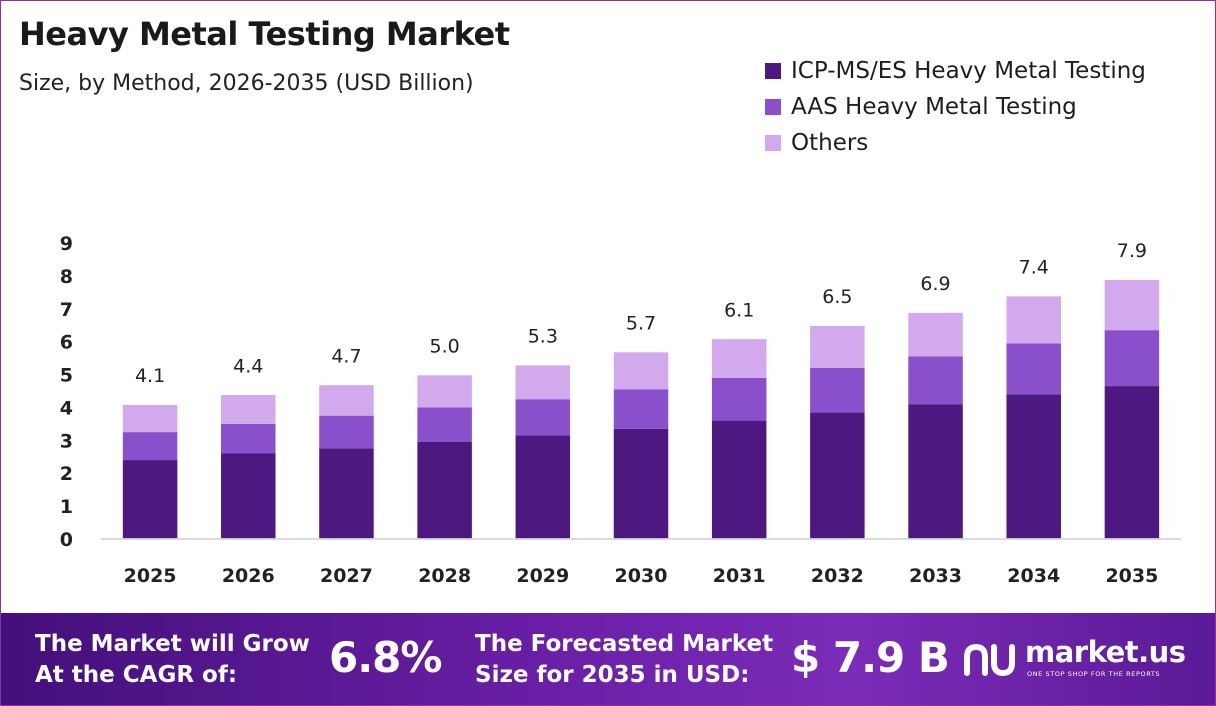 This screenshot has height=706, width=1216. What do you see at coordinates (66, 441) in the screenshot?
I see `y-tick-label: 3` at bounding box center [66, 441].